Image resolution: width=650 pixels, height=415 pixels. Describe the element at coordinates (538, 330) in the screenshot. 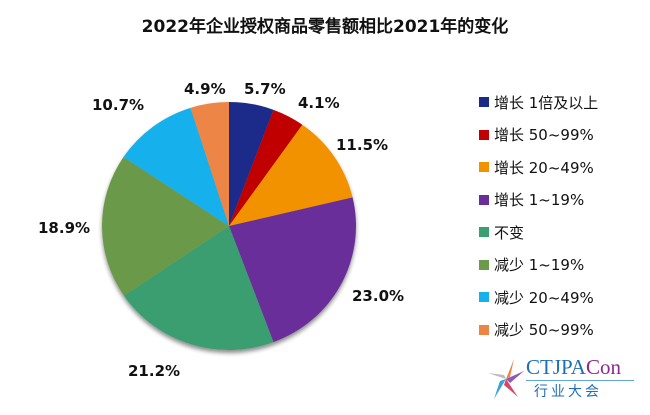

I see `legend-item: 减少 50~99%` at that location.